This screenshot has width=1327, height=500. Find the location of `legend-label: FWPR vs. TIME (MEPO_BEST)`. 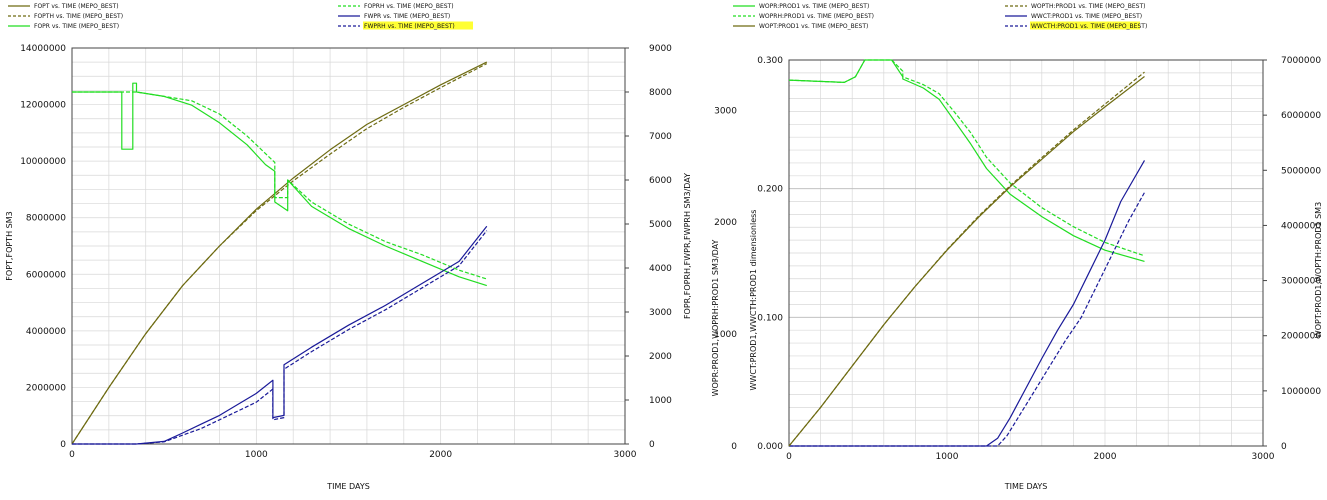

legend-label: FWPR vs. TIME (MEPO_BEST) is located at coordinates (407, 16).